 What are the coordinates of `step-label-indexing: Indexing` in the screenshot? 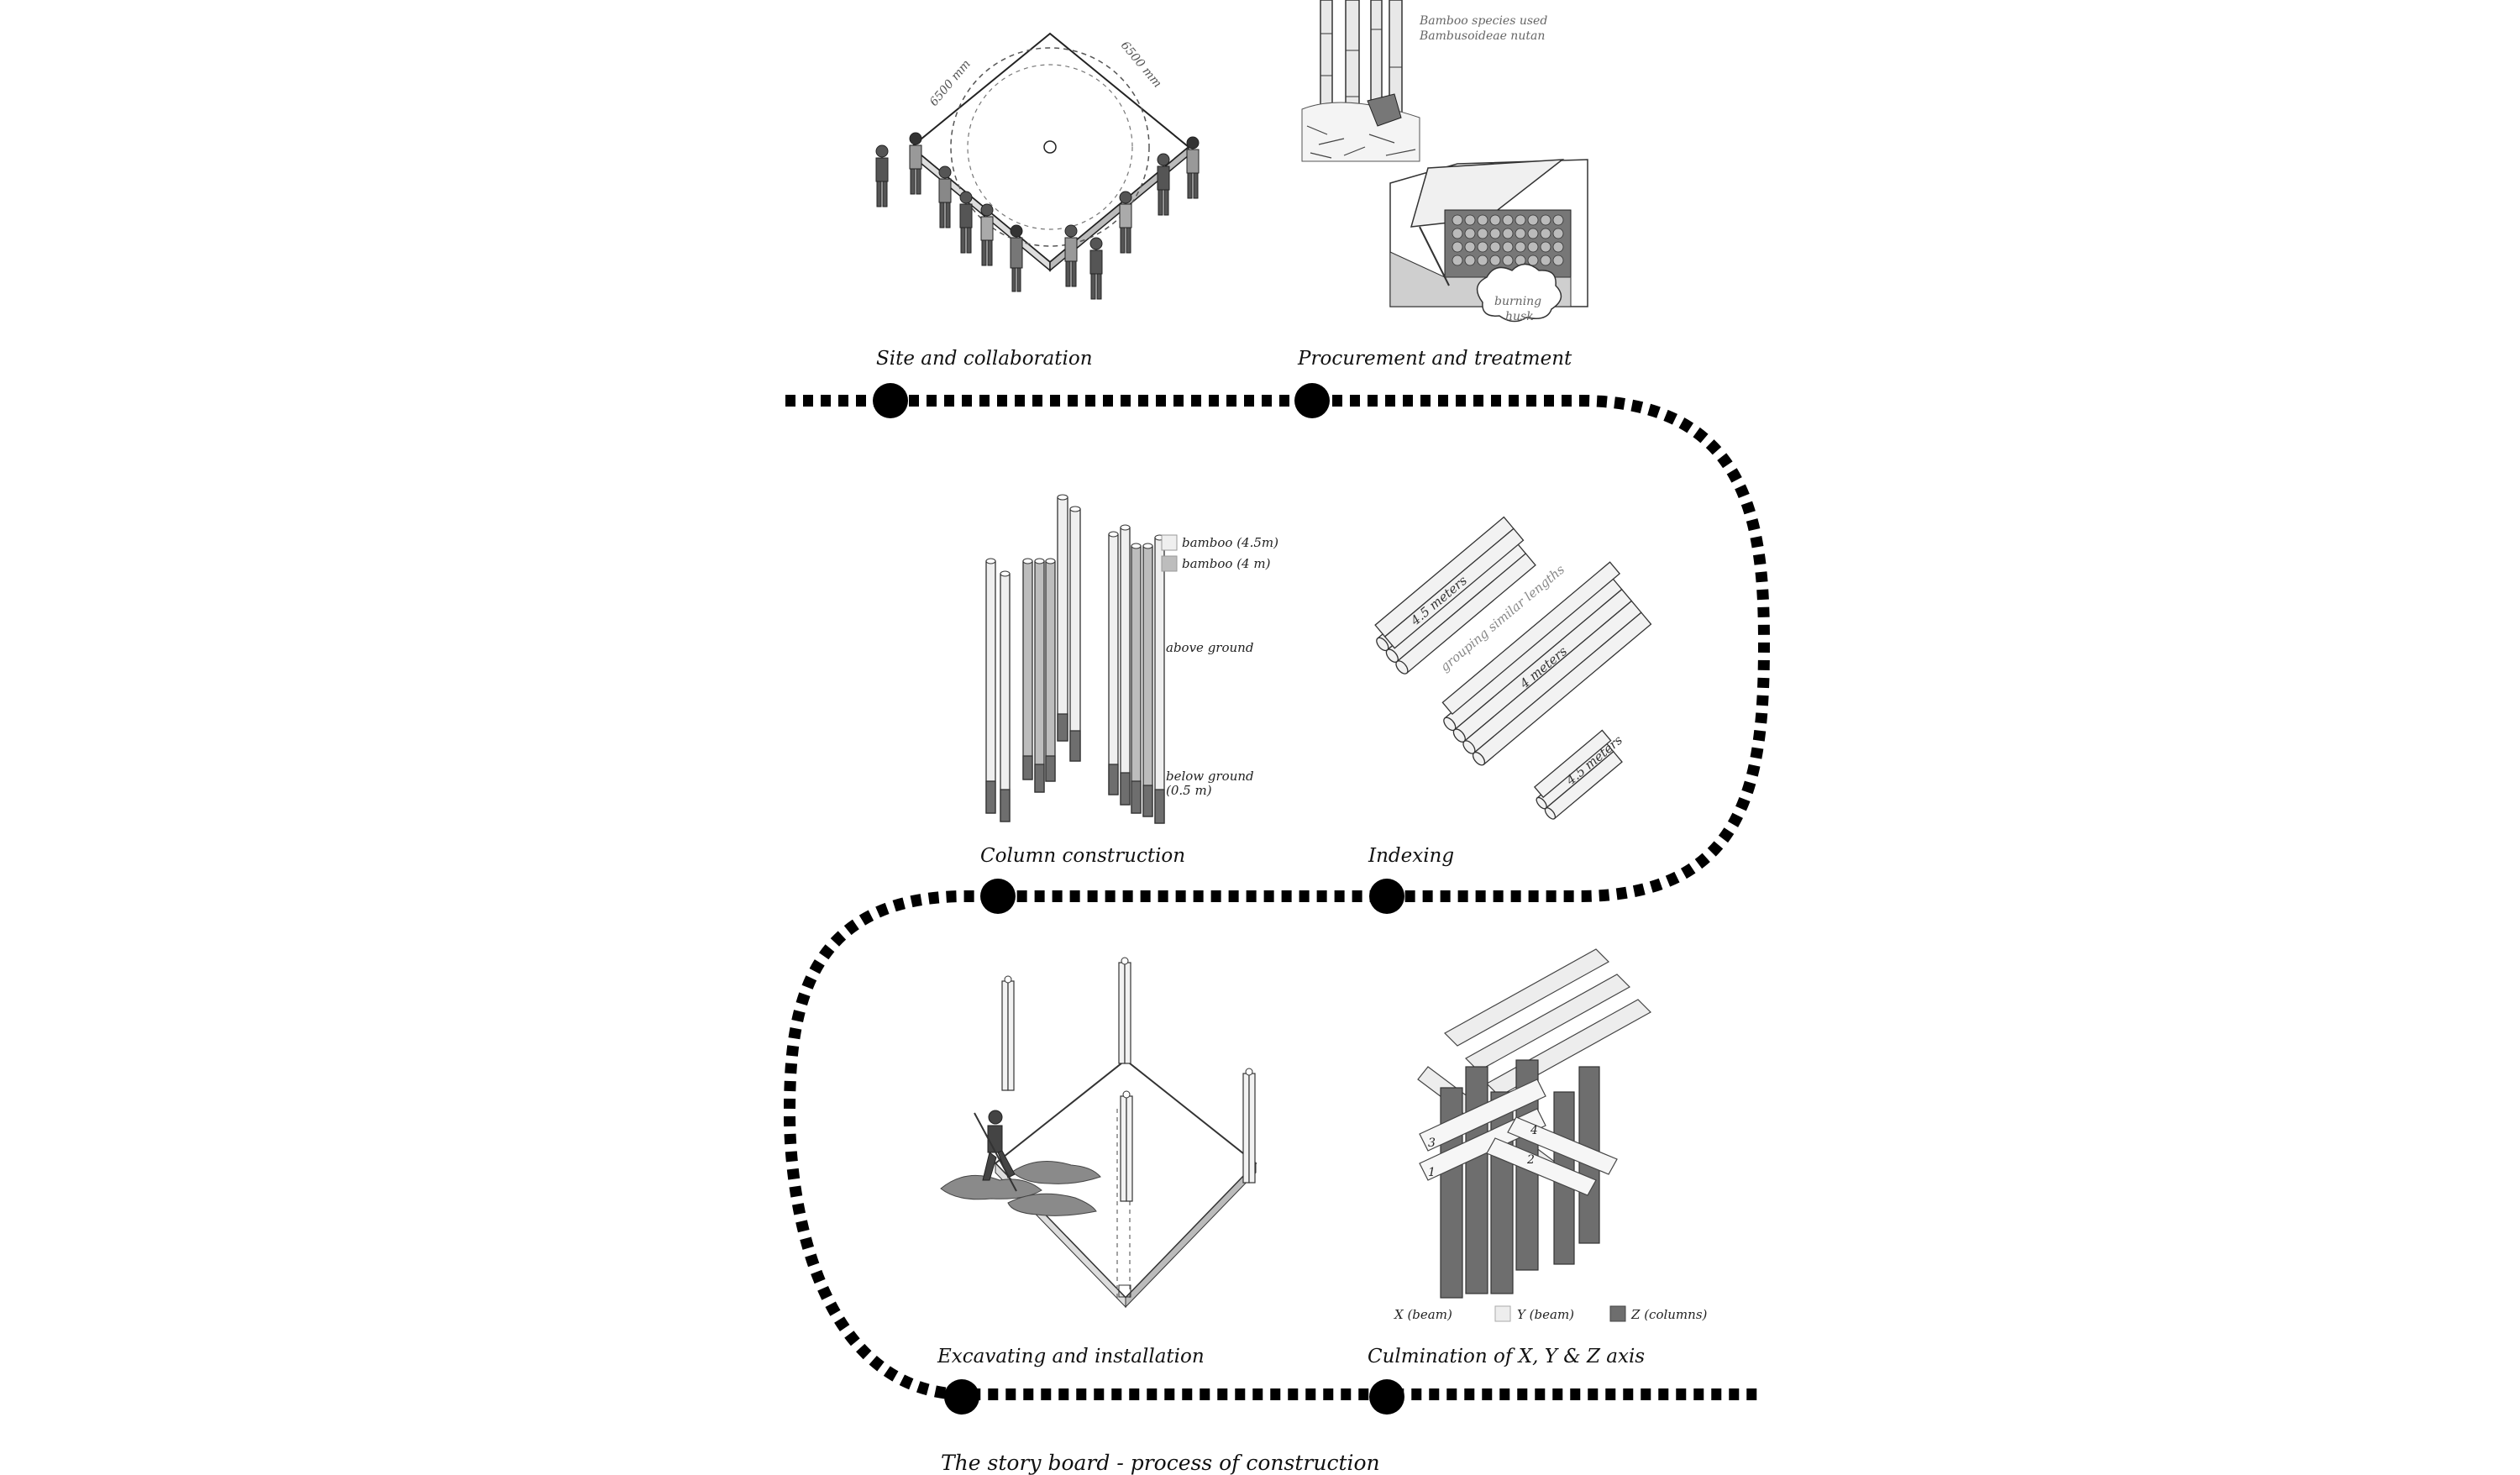 It's located at (1411, 856).